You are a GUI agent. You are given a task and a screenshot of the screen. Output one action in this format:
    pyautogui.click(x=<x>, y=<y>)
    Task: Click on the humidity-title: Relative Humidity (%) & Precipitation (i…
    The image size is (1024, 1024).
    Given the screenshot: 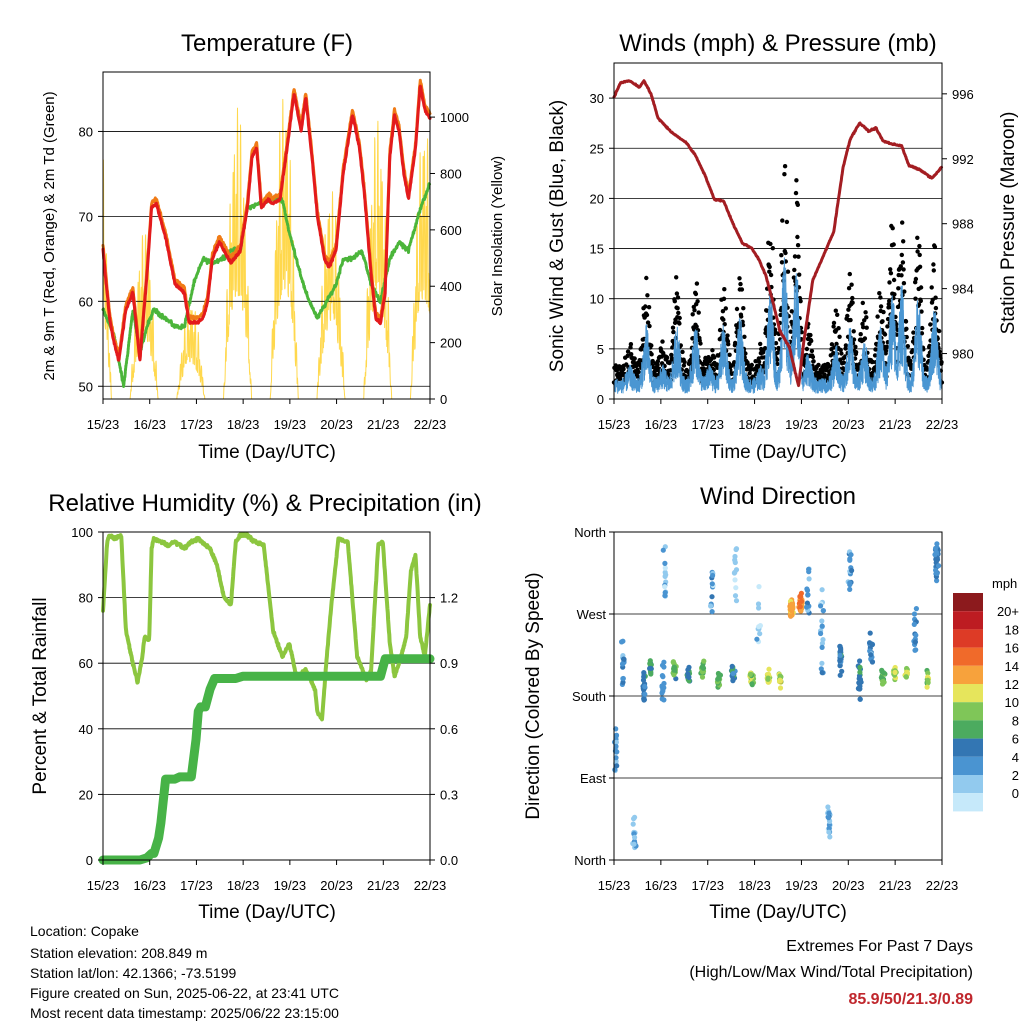 What is the action you would take?
    pyautogui.click(x=264, y=503)
    